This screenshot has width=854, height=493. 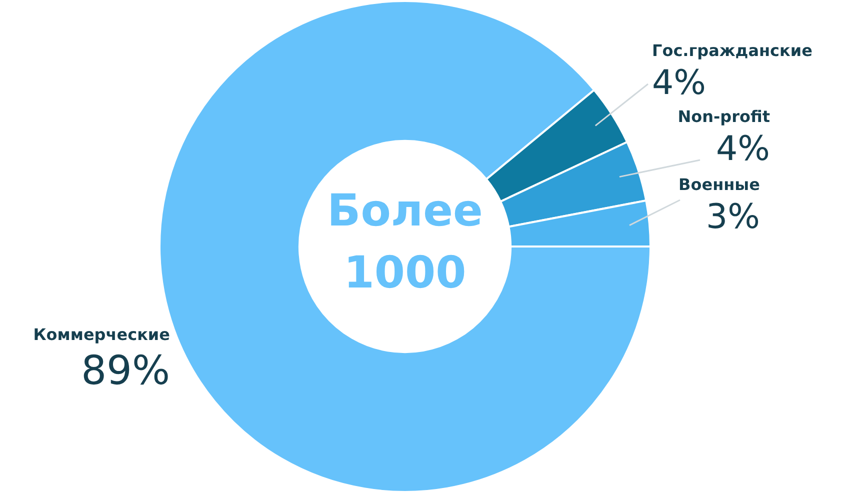 What do you see at coordinates (732, 50) in the screenshot?
I see `slice-label: Гос.гражданские` at bounding box center [732, 50].